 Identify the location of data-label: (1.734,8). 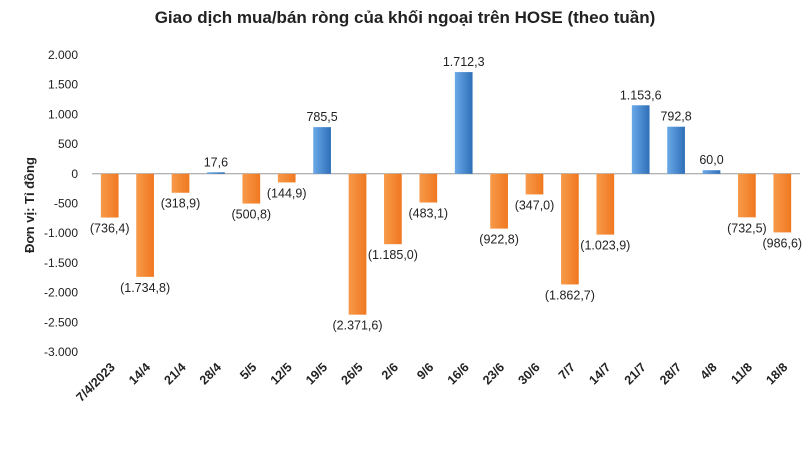
(145, 288).